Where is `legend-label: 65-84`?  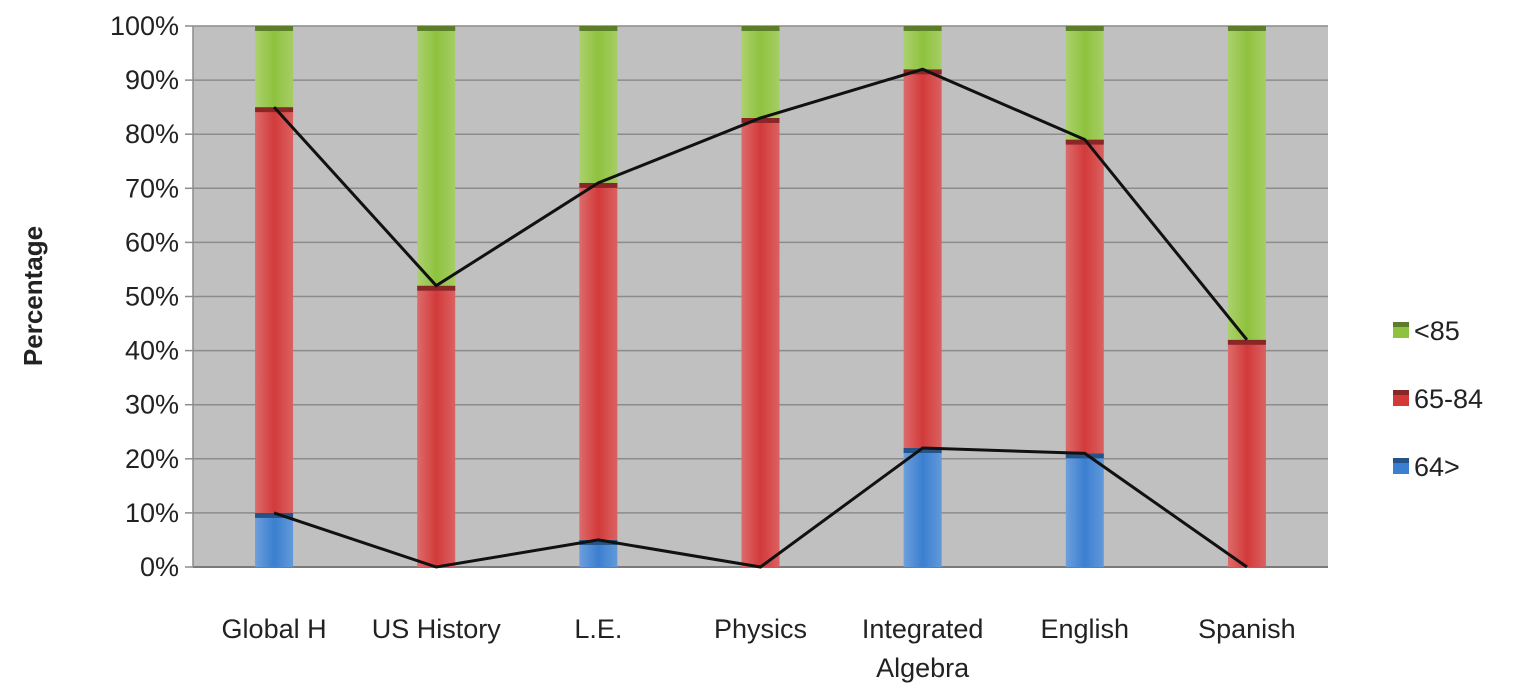 legend-label: 65-84 is located at coordinates (1448, 399).